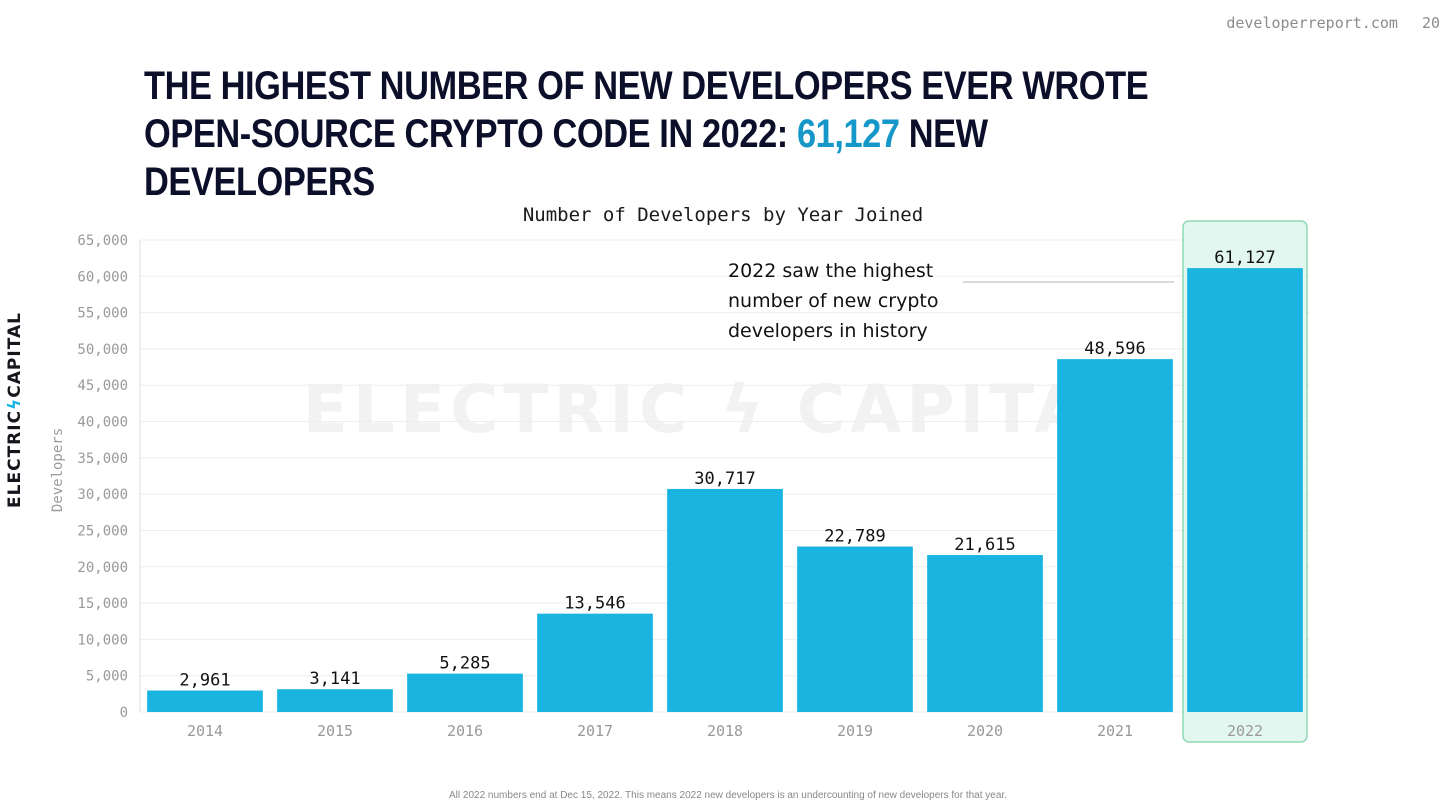  Describe the element at coordinates (464, 664) in the screenshot. I see `data-label-2016: 5,285` at that location.